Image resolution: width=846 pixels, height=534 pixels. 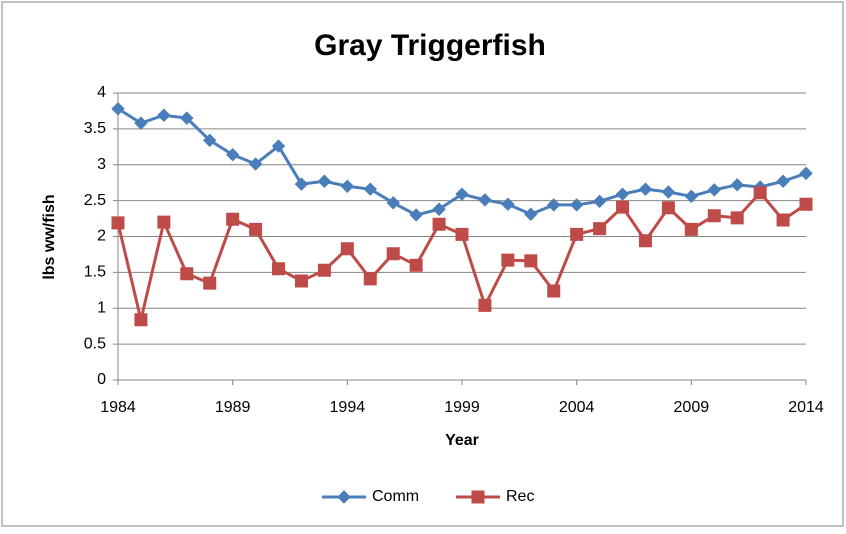 What do you see at coordinates (806, 407) in the screenshot?
I see `x-tick-label: 2014` at bounding box center [806, 407].